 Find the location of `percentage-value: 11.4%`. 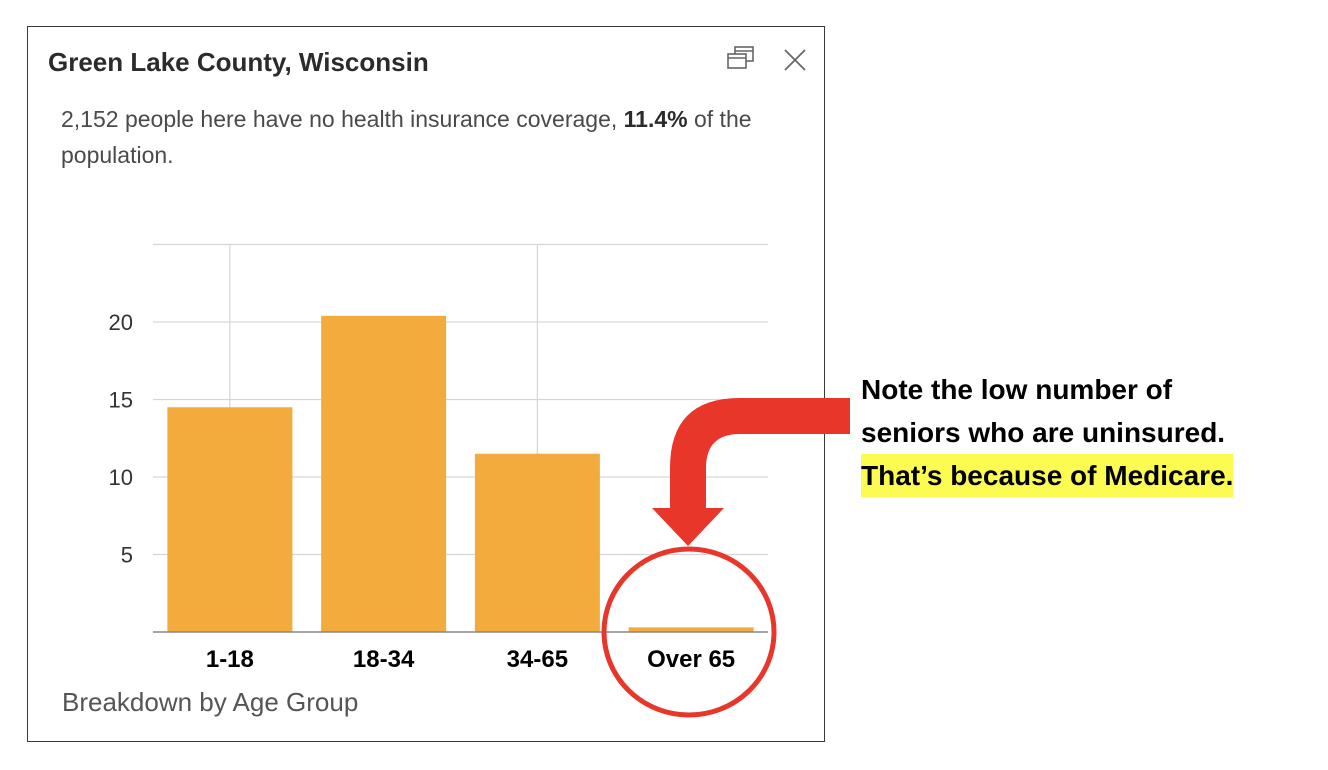

percentage-value: 11.4% is located at coordinates (655, 119).